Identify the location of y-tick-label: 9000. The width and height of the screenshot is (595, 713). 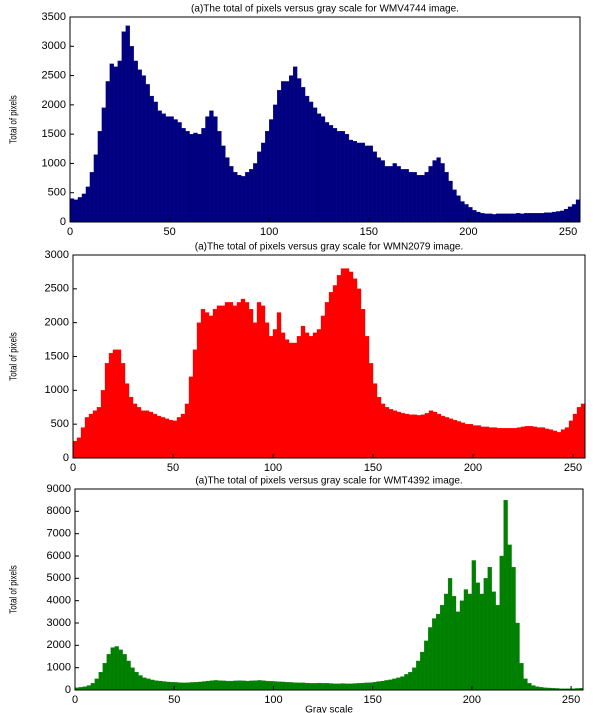
(59, 489).